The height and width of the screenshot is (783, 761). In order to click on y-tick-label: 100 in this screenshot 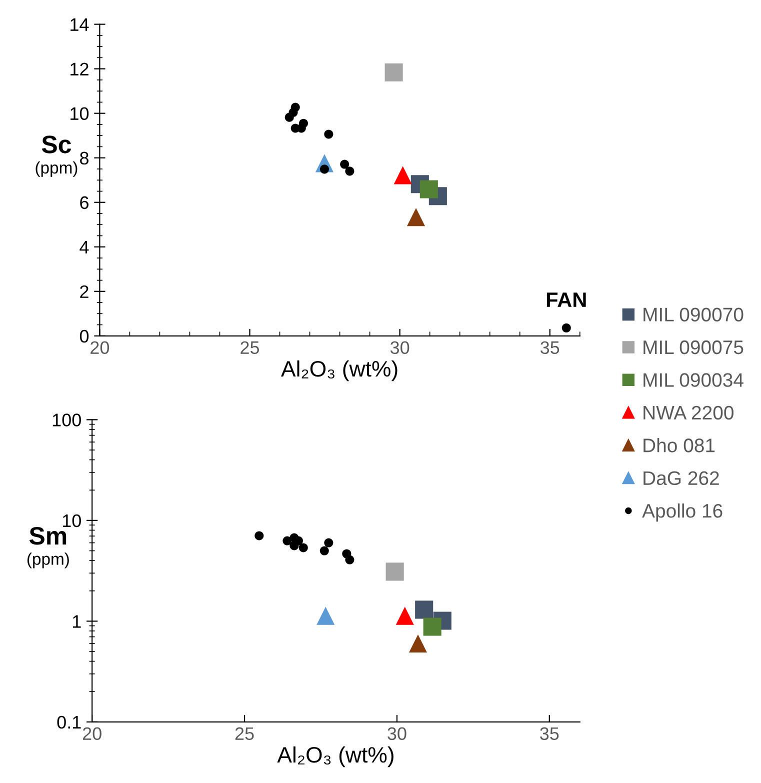, I will do `click(66, 420)`.